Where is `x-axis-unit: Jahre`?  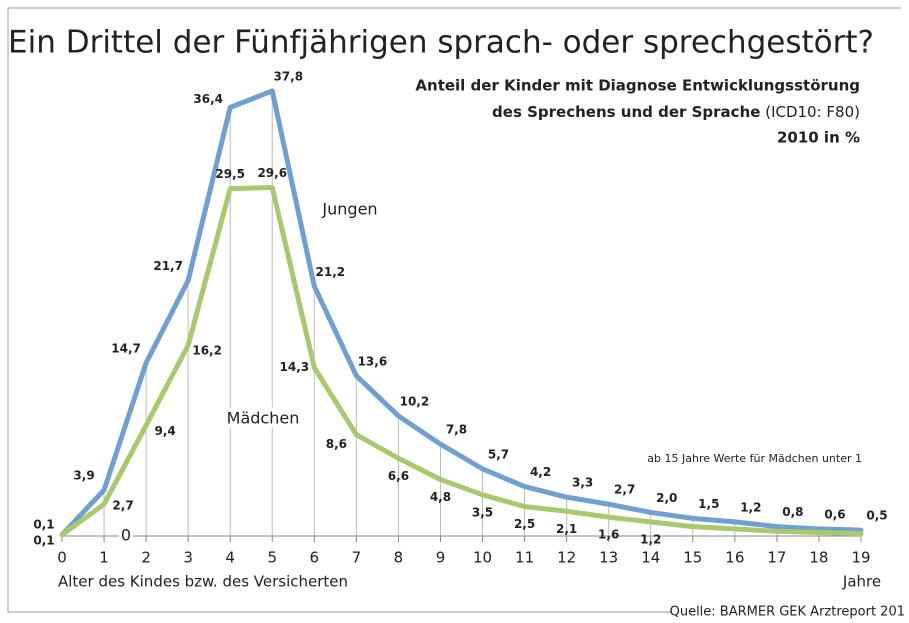 x-axis-unit: Jahre is located at coordinates (861, 582).